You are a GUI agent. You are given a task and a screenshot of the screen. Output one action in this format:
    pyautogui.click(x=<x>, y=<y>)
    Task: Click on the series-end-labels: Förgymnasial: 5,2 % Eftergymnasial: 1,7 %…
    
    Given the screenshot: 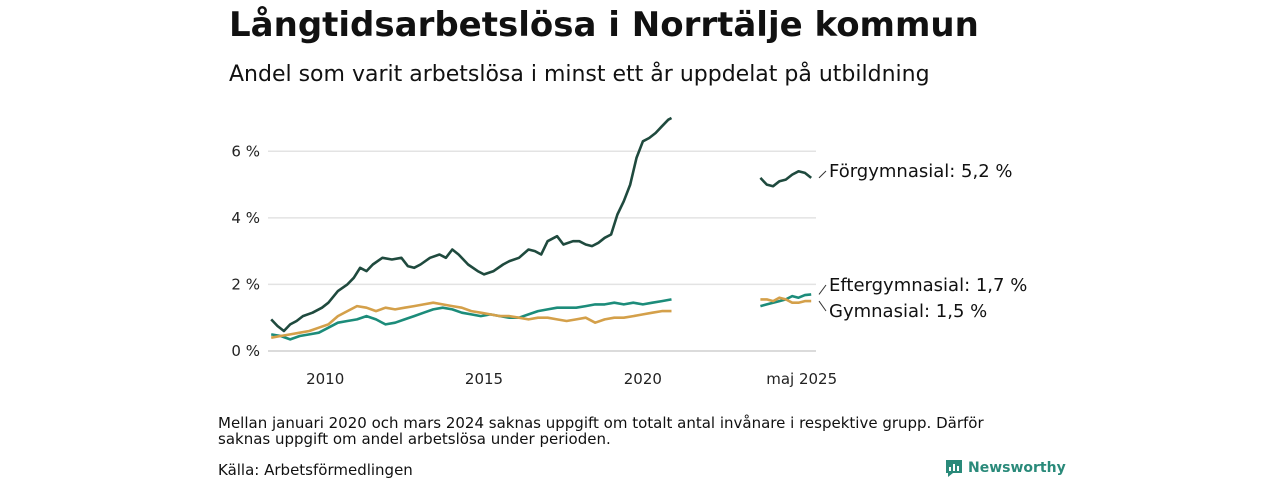 What is the action you would take?
    pyautogui.click(x=922, y=241)
    